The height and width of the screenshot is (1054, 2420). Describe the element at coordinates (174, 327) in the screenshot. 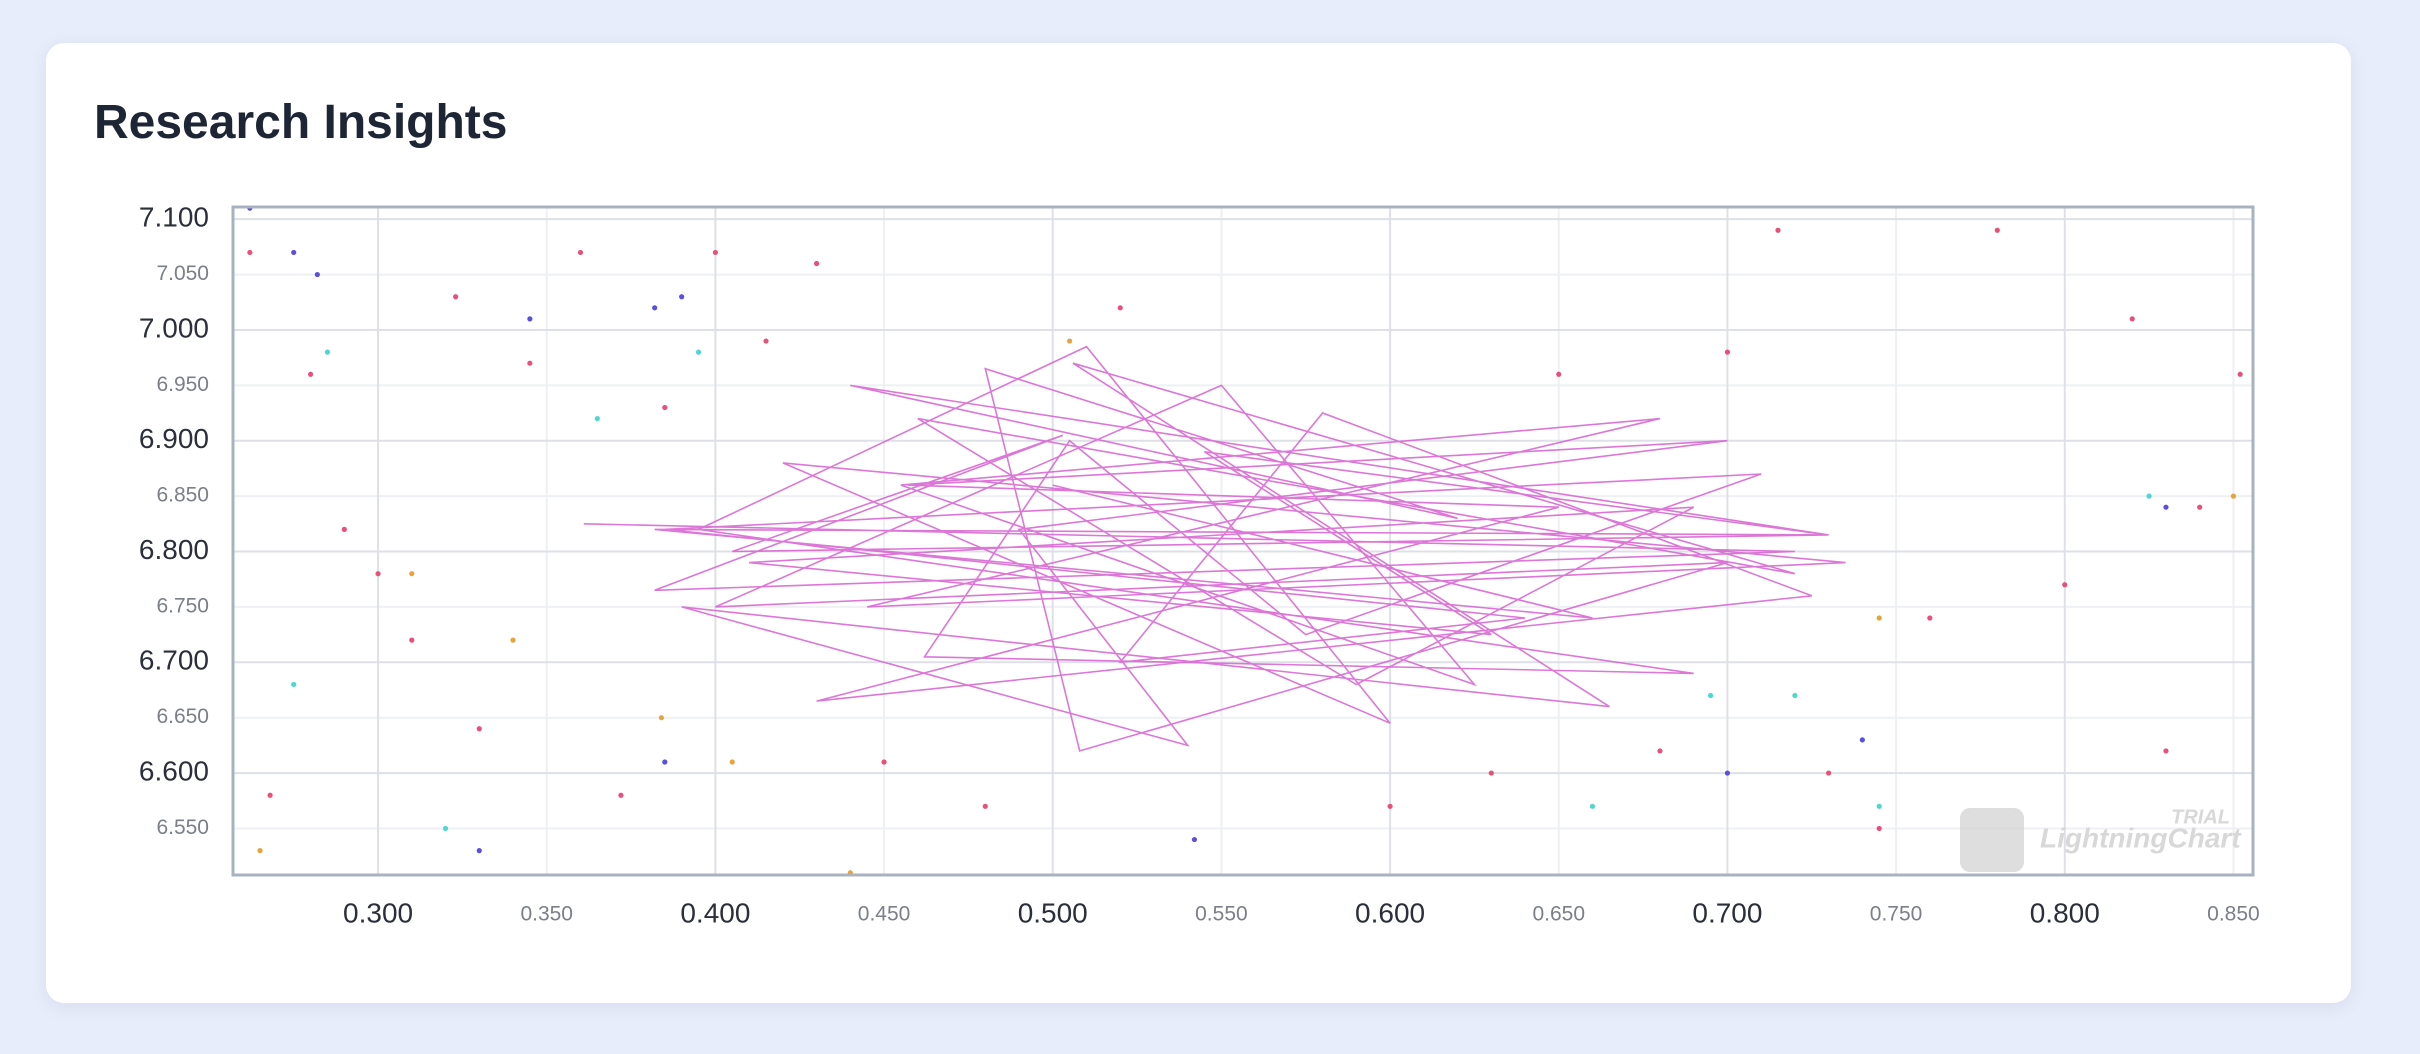

I see `y-tick-label: 7.000` at that location.